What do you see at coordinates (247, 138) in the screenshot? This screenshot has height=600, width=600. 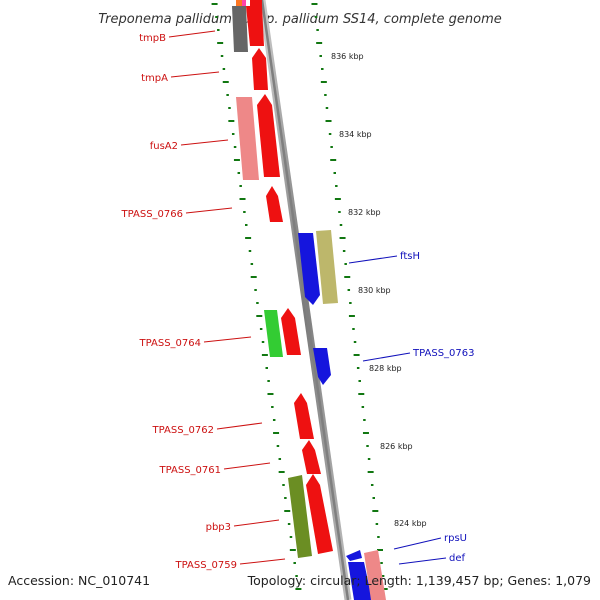 I see `gene-fusA2-light` at bounding box center [247, 138].